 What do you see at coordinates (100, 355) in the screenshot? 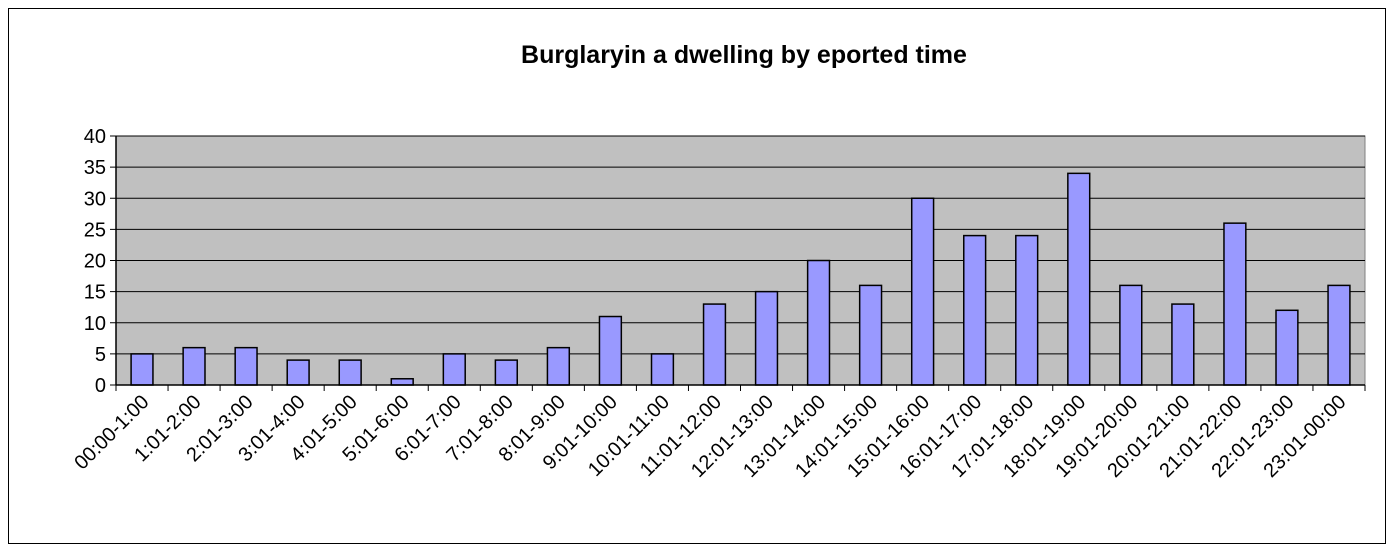
I see `y-tick-label: 5` at bounding box center [100, 355].